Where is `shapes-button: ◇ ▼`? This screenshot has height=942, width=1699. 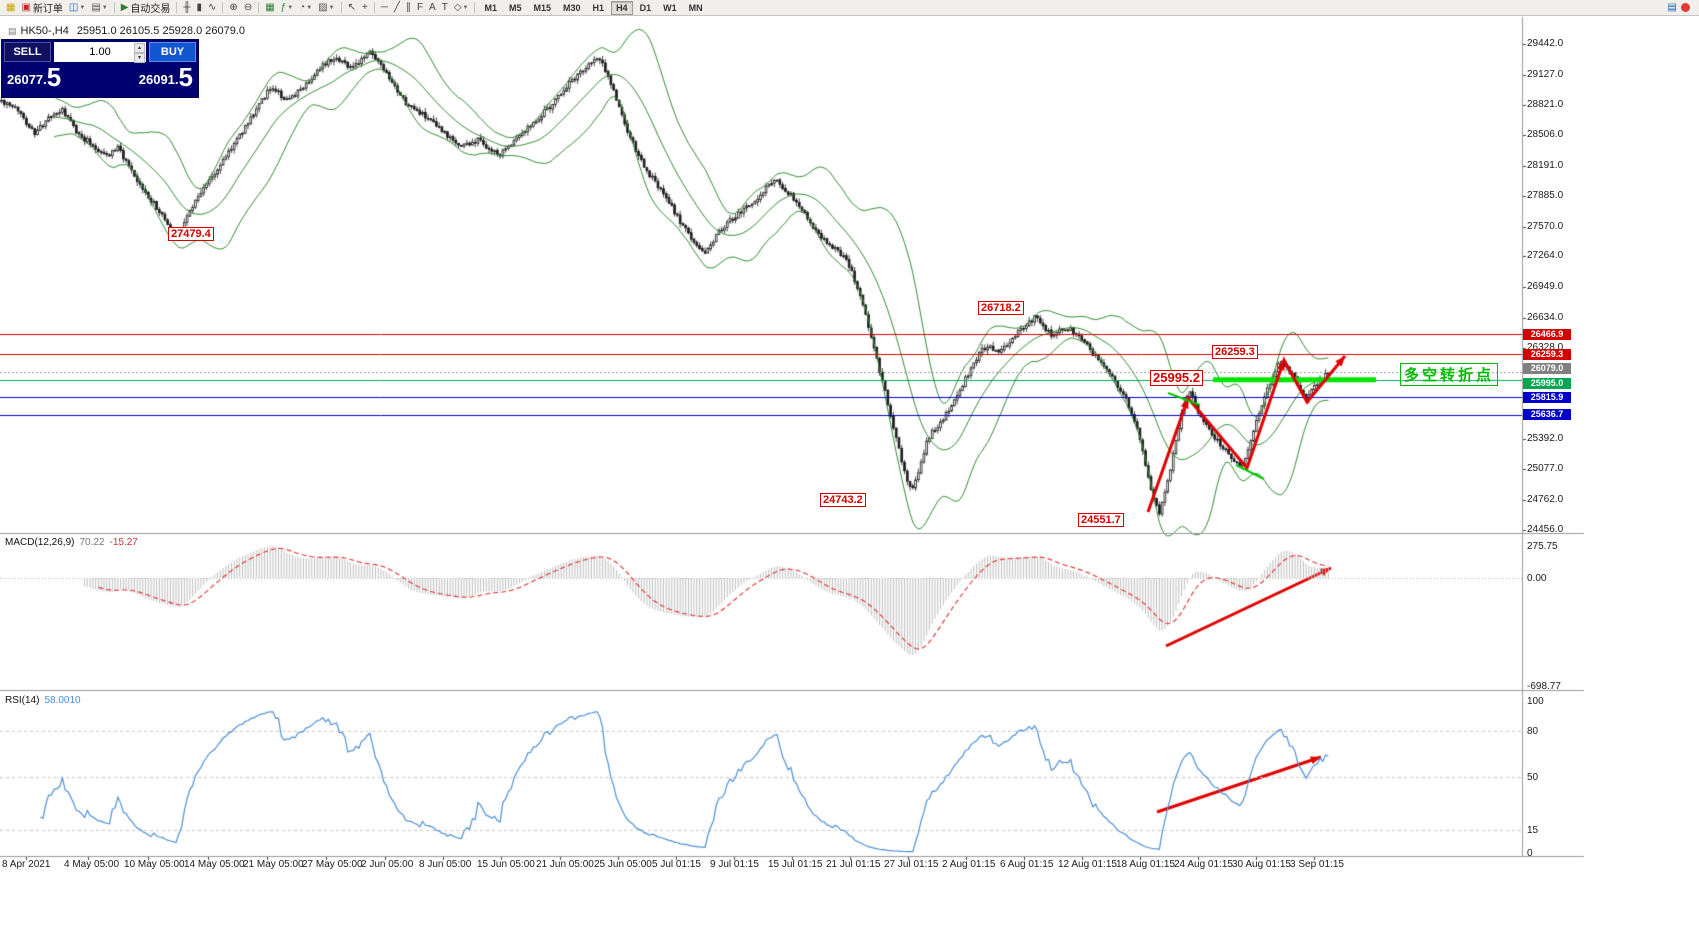
shapes-button: ◇ ▼ is located at coordinates (461, 8).